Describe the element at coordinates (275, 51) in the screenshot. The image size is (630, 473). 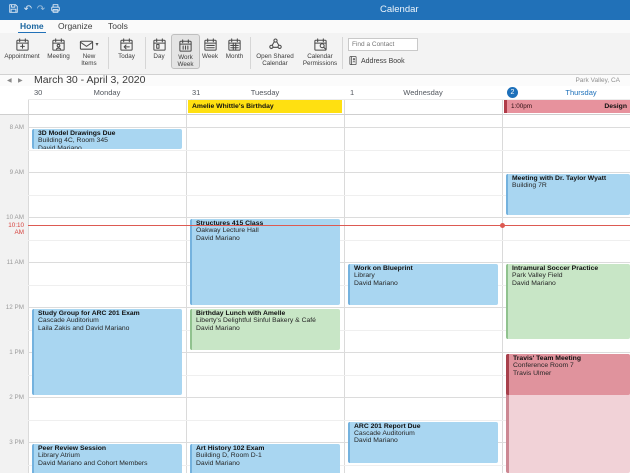
I see `open-shared-calendar-button: Open Shared Calendar` at that location.